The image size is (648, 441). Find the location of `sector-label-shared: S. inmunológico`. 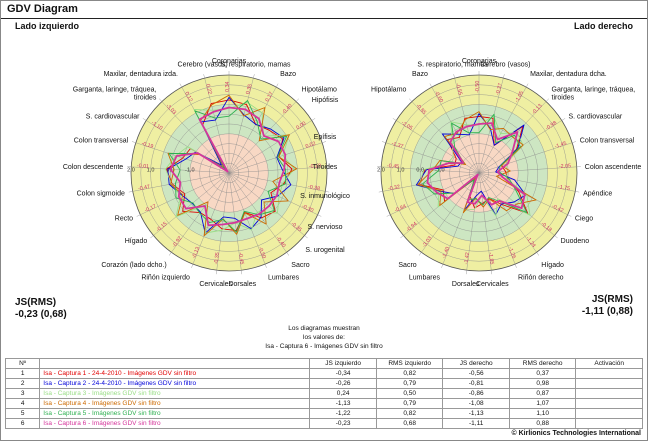

sector-label-shared: S. inmunológico is located at coordinates (325, 196).